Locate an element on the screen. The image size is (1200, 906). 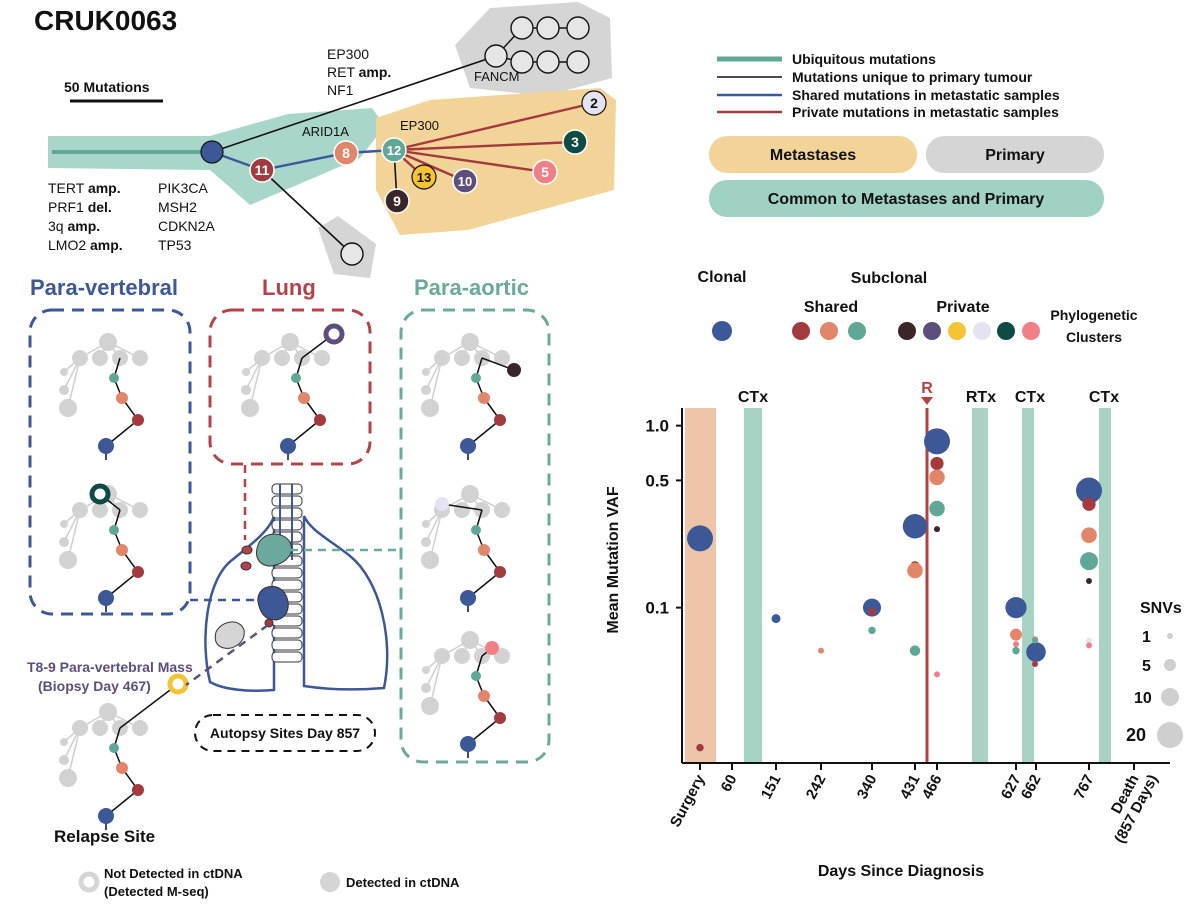
lungs-illustration is located at coordinates (293, 578).